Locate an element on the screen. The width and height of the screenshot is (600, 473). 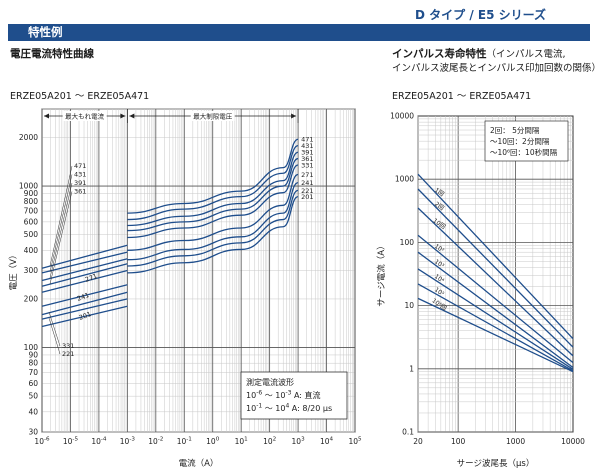
vi-x-tick-label: 10⁴ is located at coordinates (327, 442).